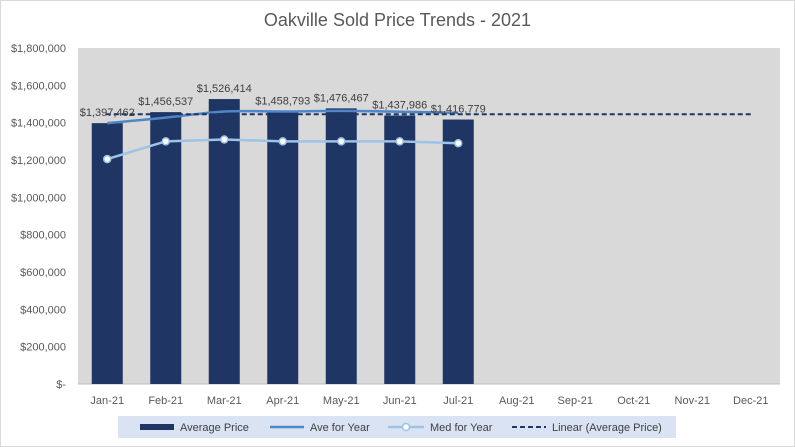  Describe the element at coordinates (633, 401) in the screenshot. I see `x-tick-label: Oct-21` at that location.